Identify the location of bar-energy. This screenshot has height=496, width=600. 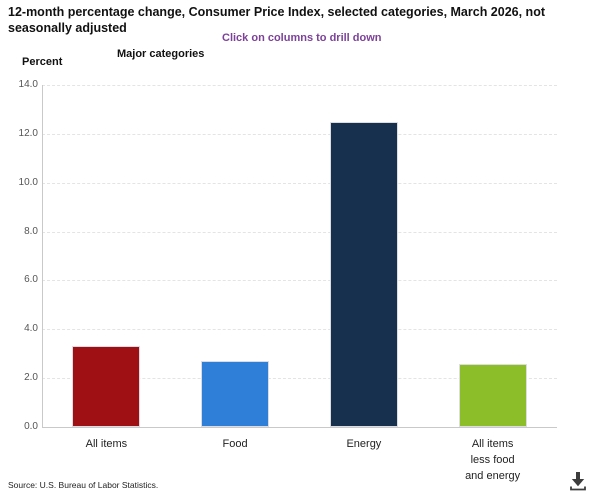
(363, 274).